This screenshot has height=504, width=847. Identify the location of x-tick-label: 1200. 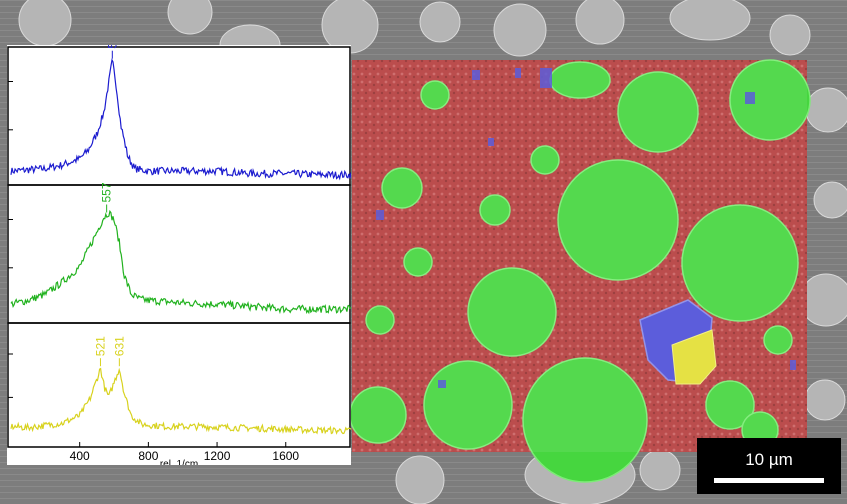
(217, 456).